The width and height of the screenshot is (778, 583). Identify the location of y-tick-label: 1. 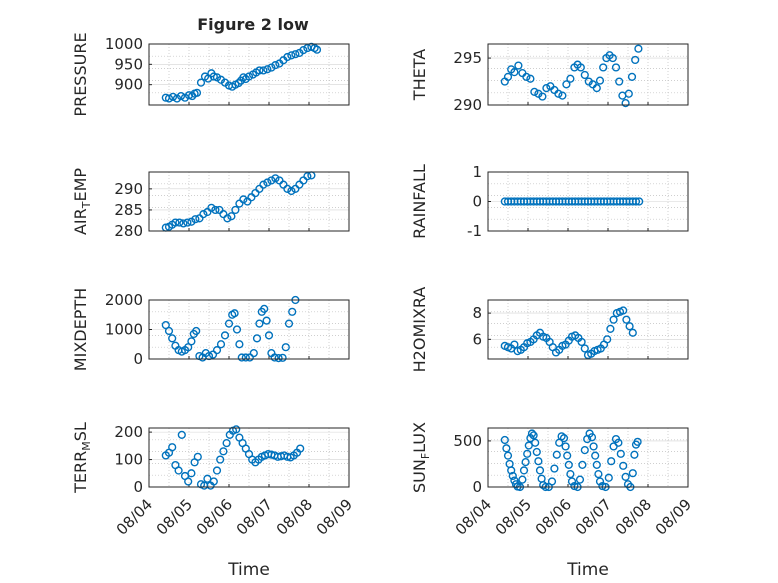
(477, 172).